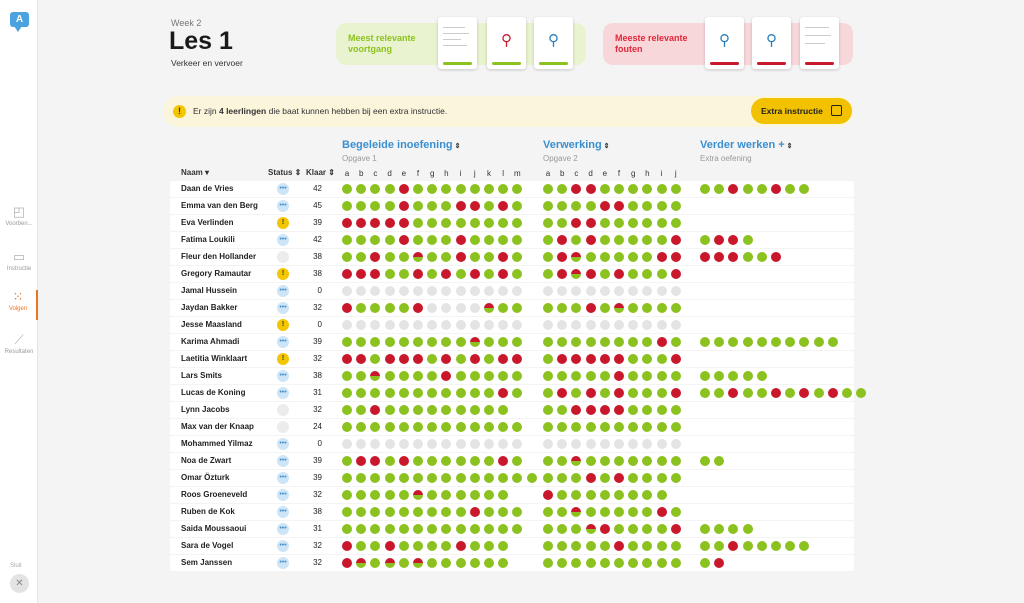  Describe the element at coordinates (219, 256) in the screenshot. I see `student-name: Fleur den Hollander` at that location.